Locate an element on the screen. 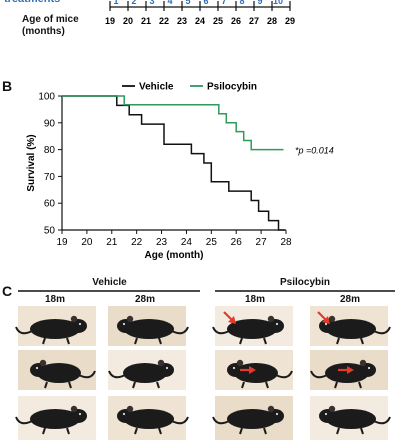  x-tick-label: 28 is located at coordinates (286, 242).